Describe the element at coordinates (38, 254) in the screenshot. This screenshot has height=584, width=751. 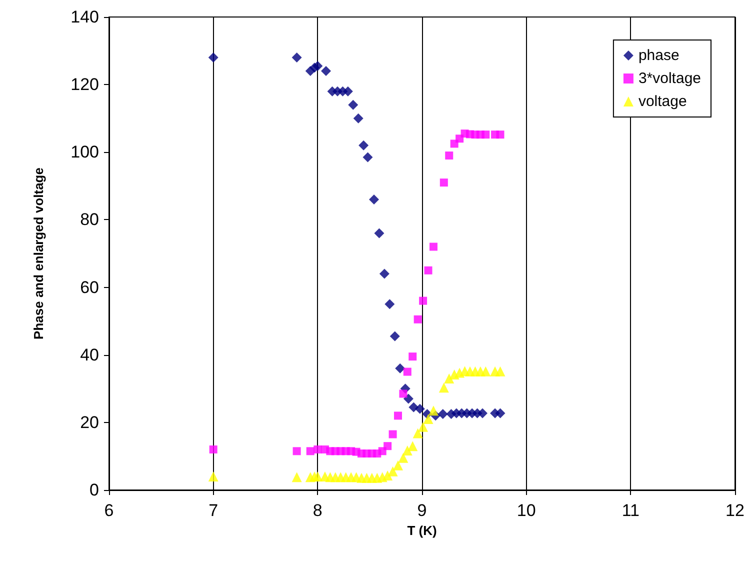
I see `y-axis-title: Phase and enlarged voltage` at that location.